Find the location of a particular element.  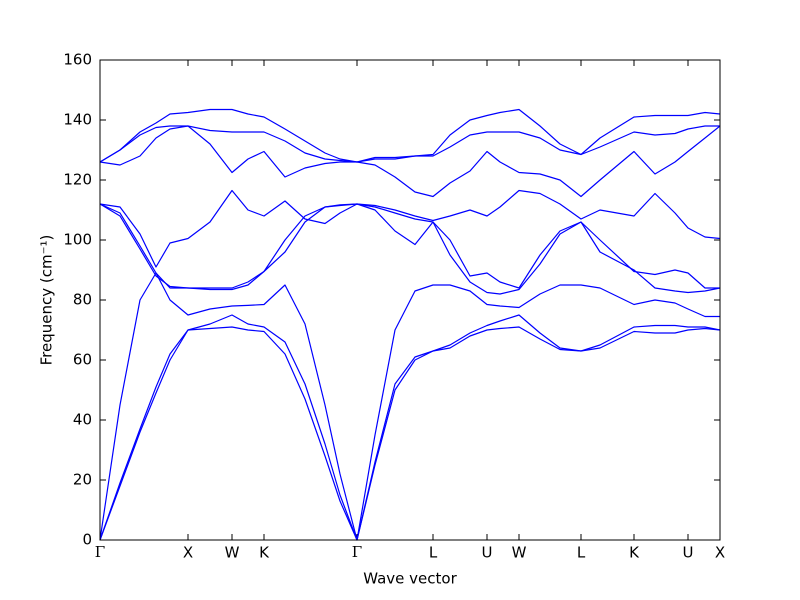

x-axis-label: Wave vector is located at coordinates (410, 579).